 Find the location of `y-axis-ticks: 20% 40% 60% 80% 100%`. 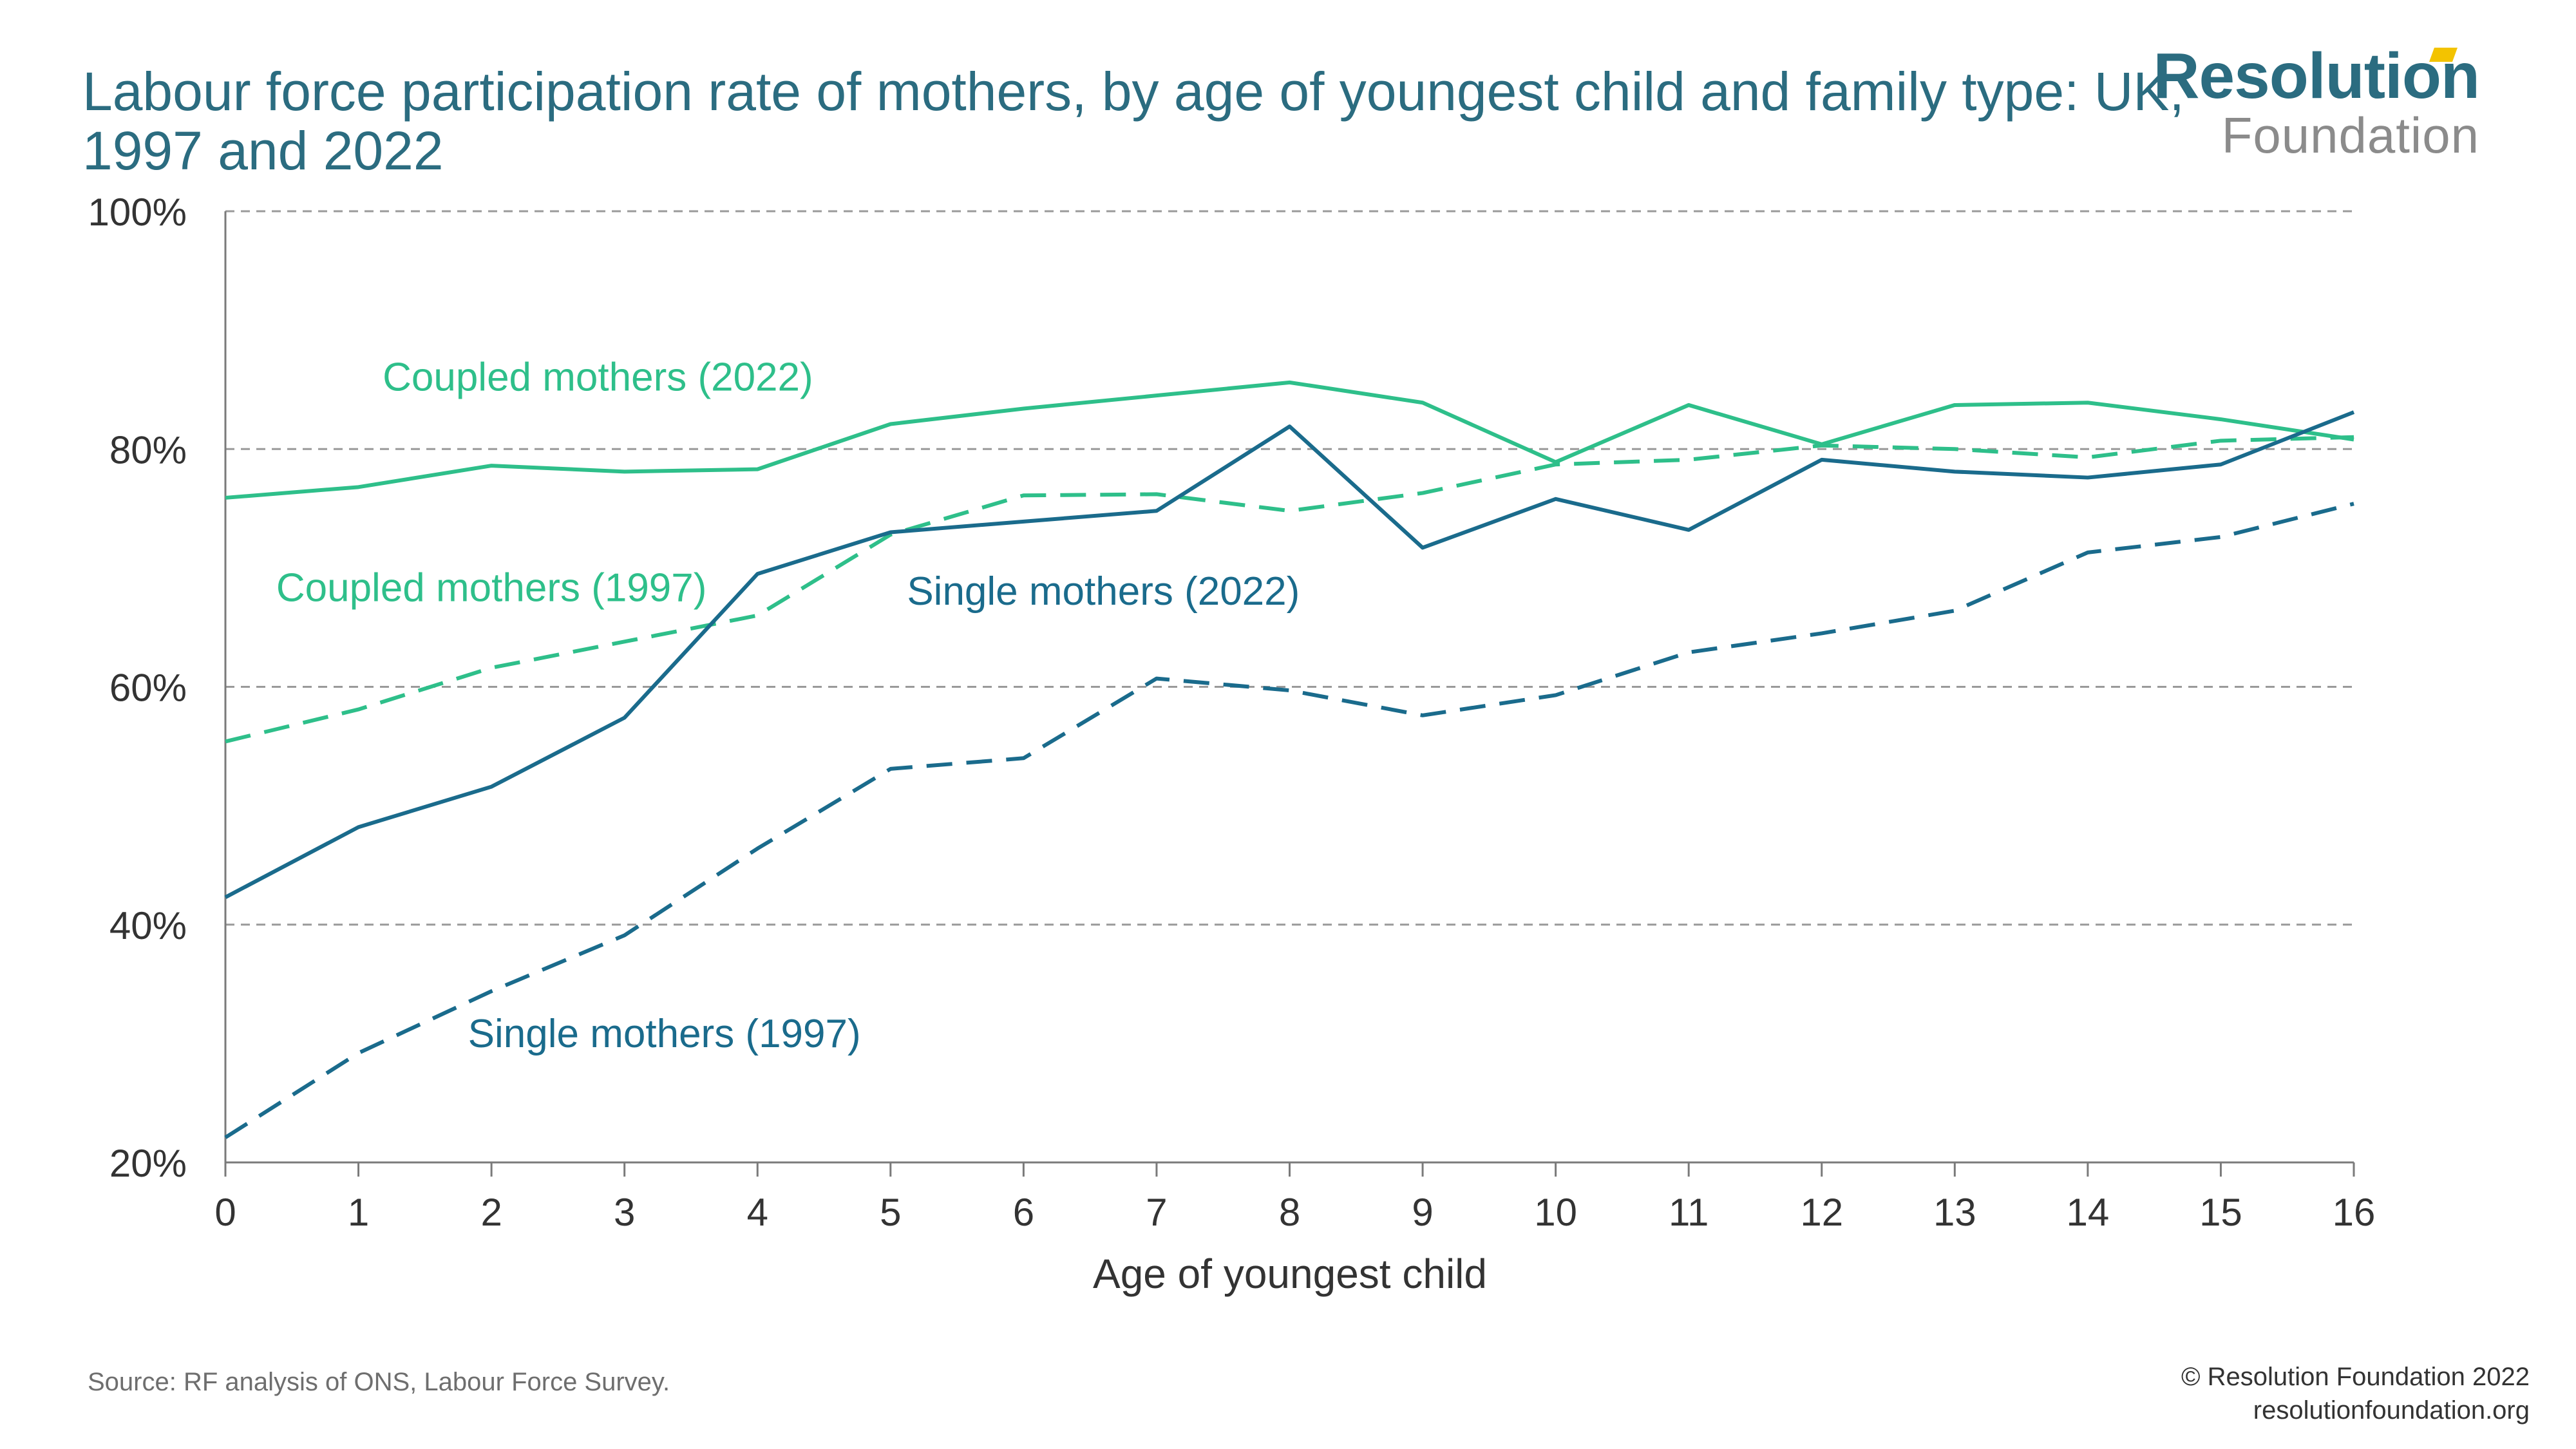

y-axis-ticks: 20% 40% 60% 80% 100% is located at coordinates (137, 688).